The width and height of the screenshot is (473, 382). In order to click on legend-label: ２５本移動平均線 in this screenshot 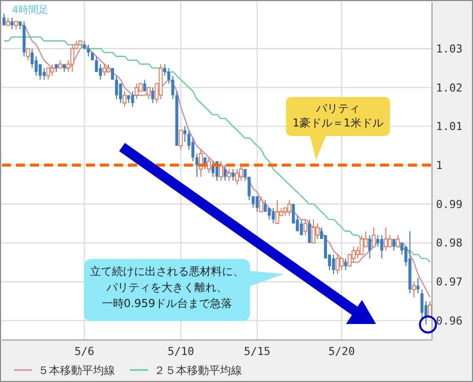, I will do `click(198, 370)`.